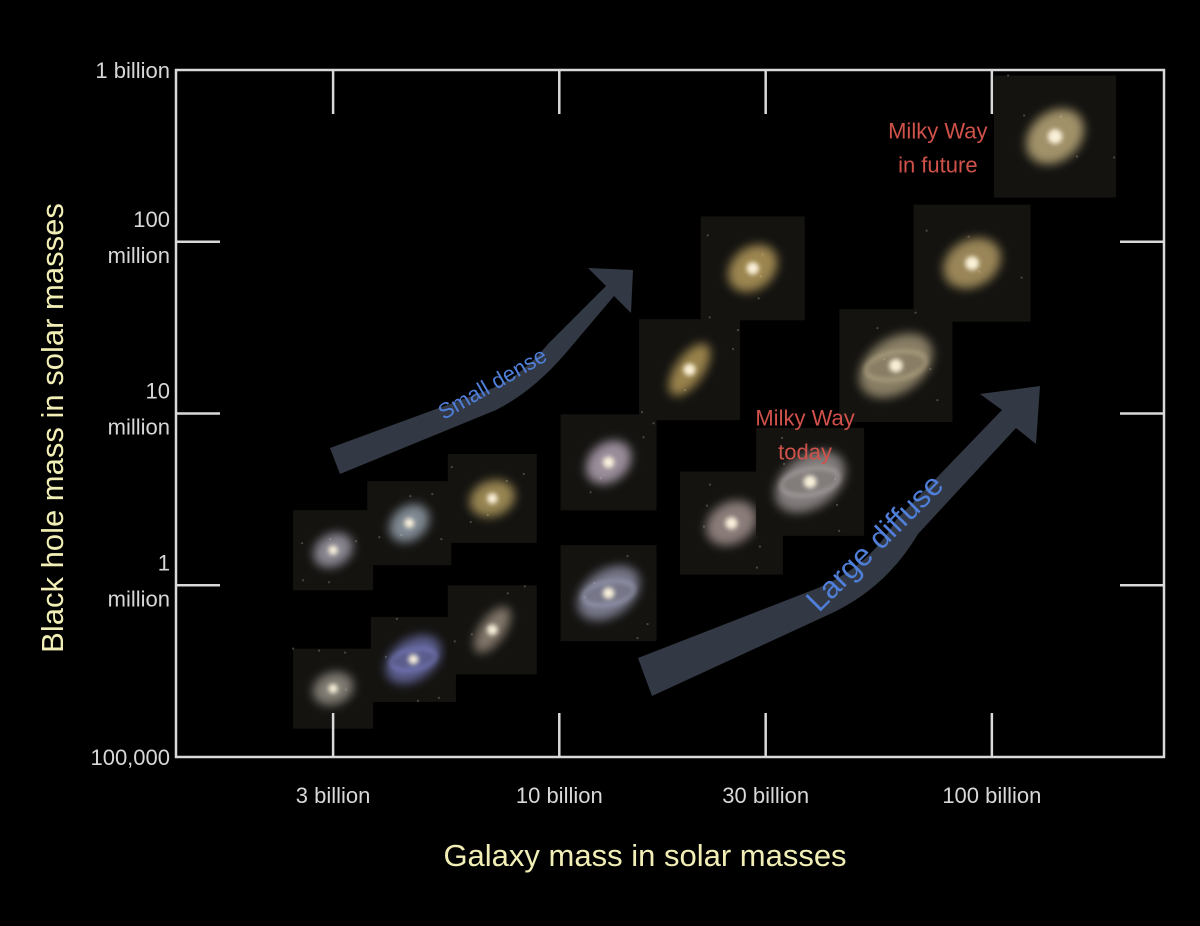  Describe the element at coordinates (805, 452) in the screenshot. I see `milky-way-annotation: today` at that location.